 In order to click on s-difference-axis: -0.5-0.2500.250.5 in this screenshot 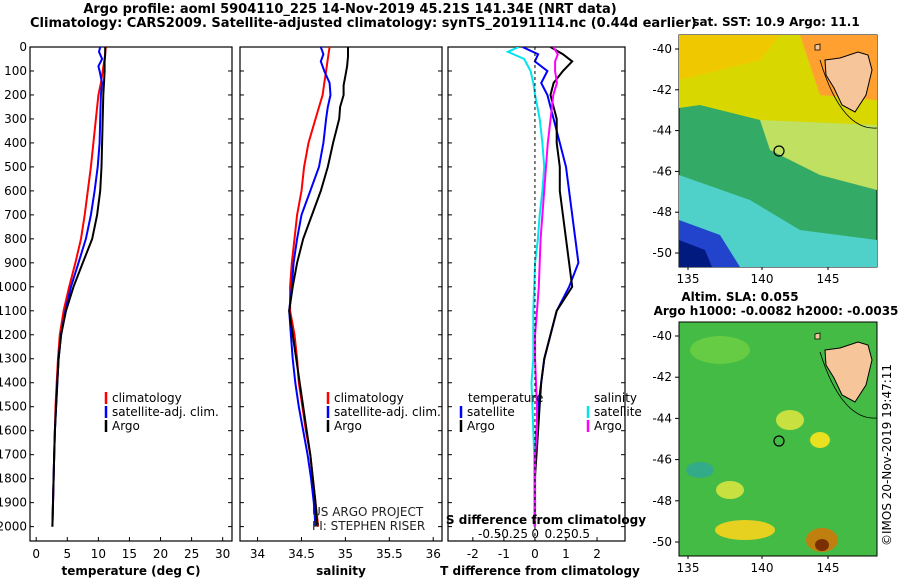, I will do `click(534, 534)`.